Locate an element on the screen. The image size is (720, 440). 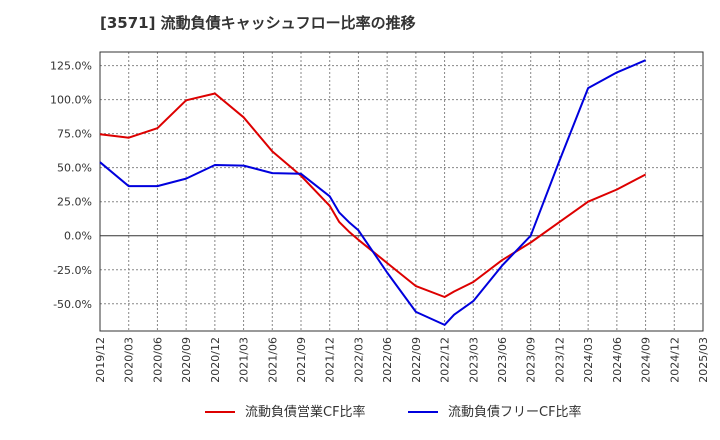
x-tick-label: 2021/06 is located at coordinates (272, 360).